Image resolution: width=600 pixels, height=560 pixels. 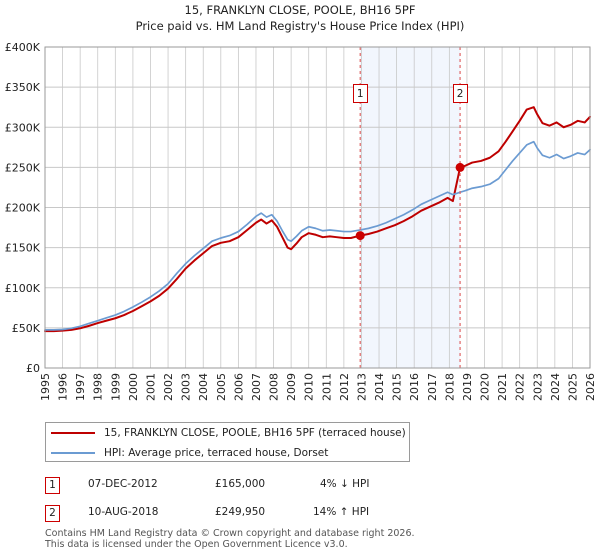 I want to click on x-axis-tick-label: 2005, so click(x=221, y=387).